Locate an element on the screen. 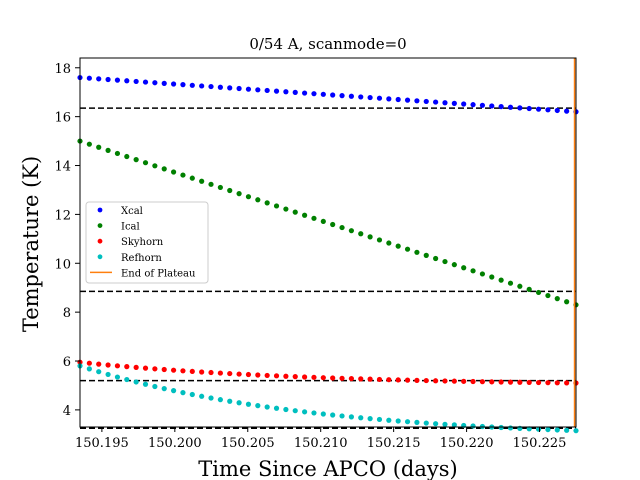 The image size is (640, 480). legend-label-refhorn: Refhorn is located at coordinates (141, 258).